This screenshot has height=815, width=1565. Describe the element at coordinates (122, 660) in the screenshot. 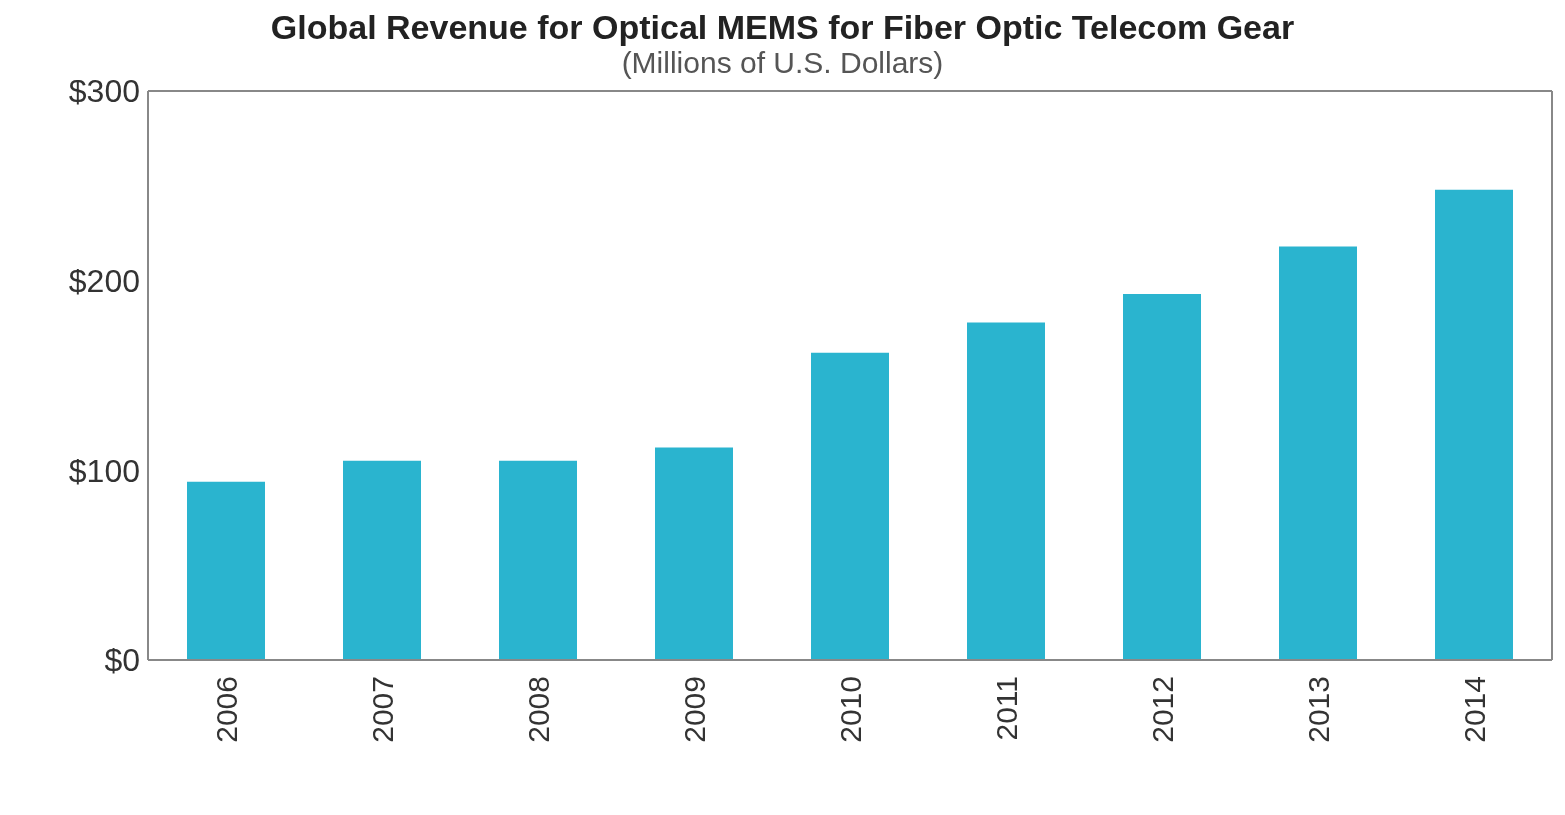

I see `y-tick-label: $0` at that location.